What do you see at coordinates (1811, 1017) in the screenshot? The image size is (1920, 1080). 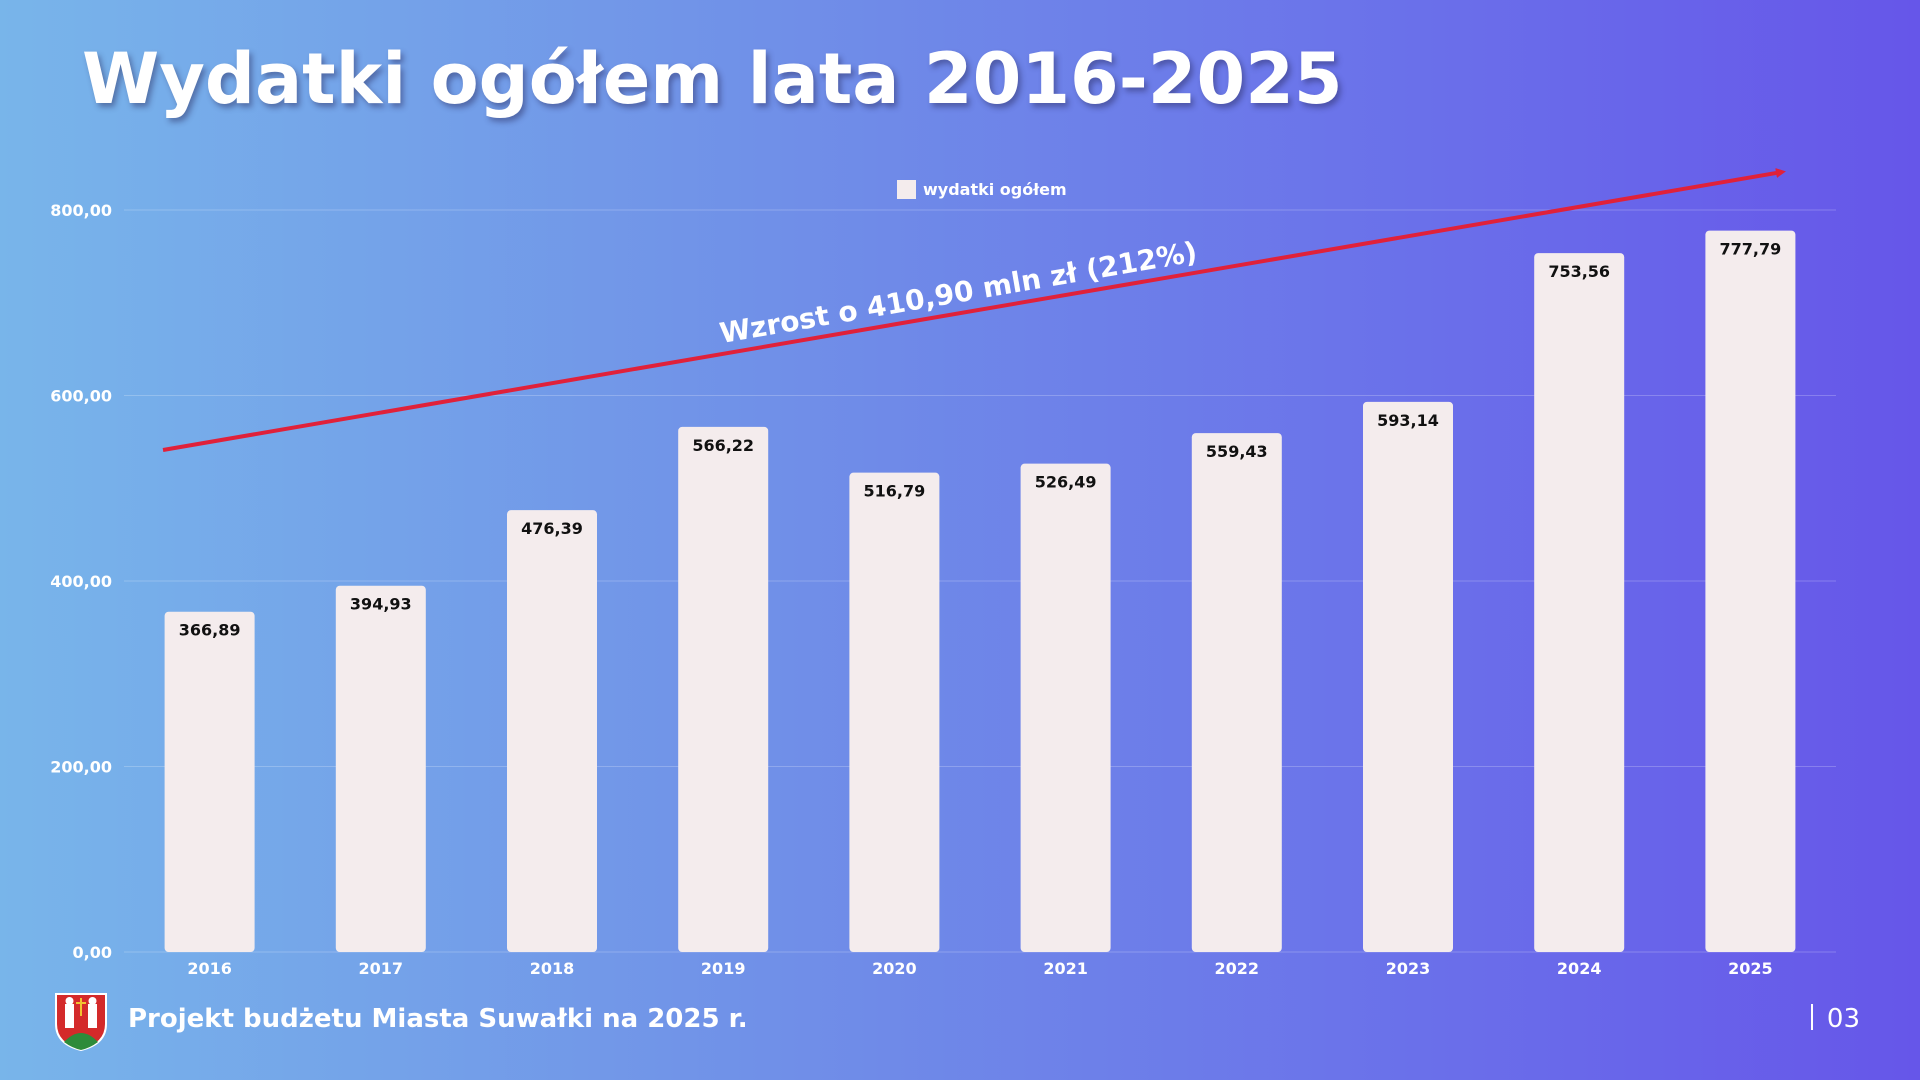 I see `page-separator` at bounding box center [1811, 1017].